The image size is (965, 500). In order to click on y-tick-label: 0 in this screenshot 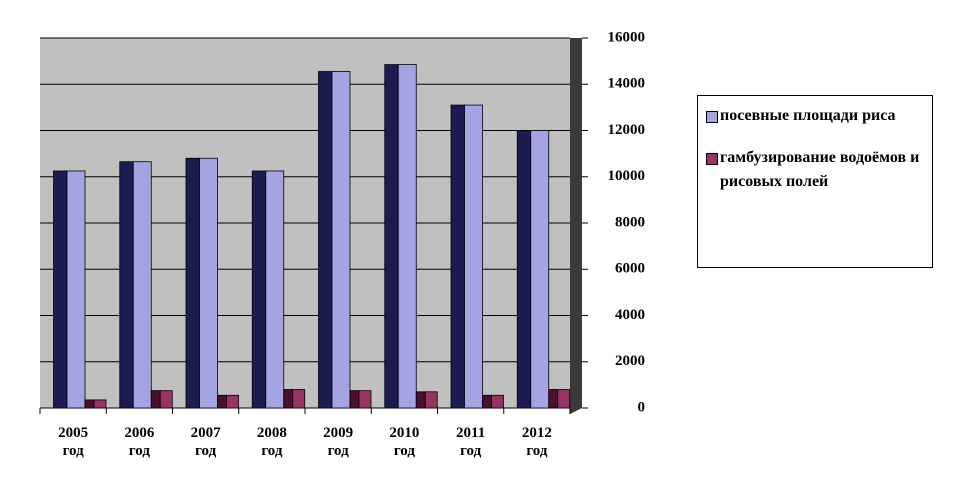, I will do `click(642, 407)`.